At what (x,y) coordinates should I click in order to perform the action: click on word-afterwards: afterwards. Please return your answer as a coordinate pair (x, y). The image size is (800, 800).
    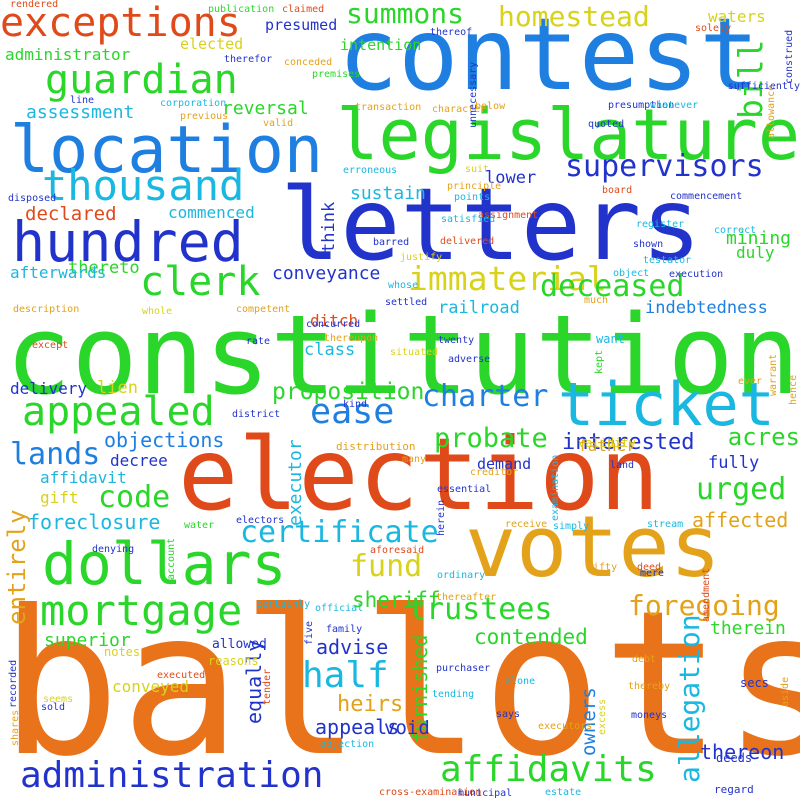
    Looking at the image, I should click on (58, 272).